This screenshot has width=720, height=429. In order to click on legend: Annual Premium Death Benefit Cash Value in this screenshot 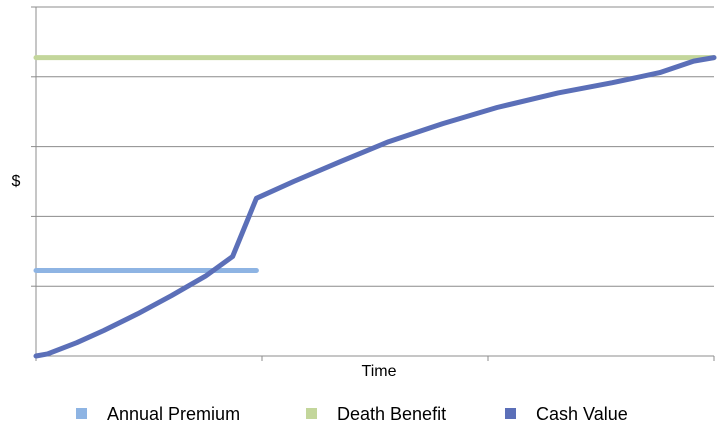, I will do `click(352, 414)`.